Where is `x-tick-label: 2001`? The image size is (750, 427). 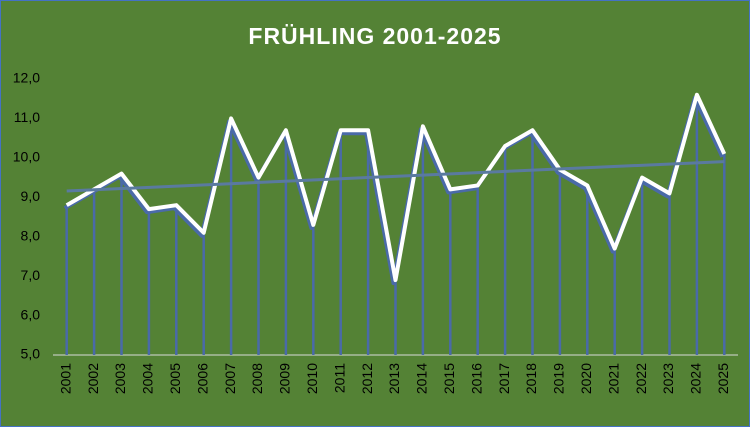 x-tick-label: 2001 is located at coordinates (65, 378).